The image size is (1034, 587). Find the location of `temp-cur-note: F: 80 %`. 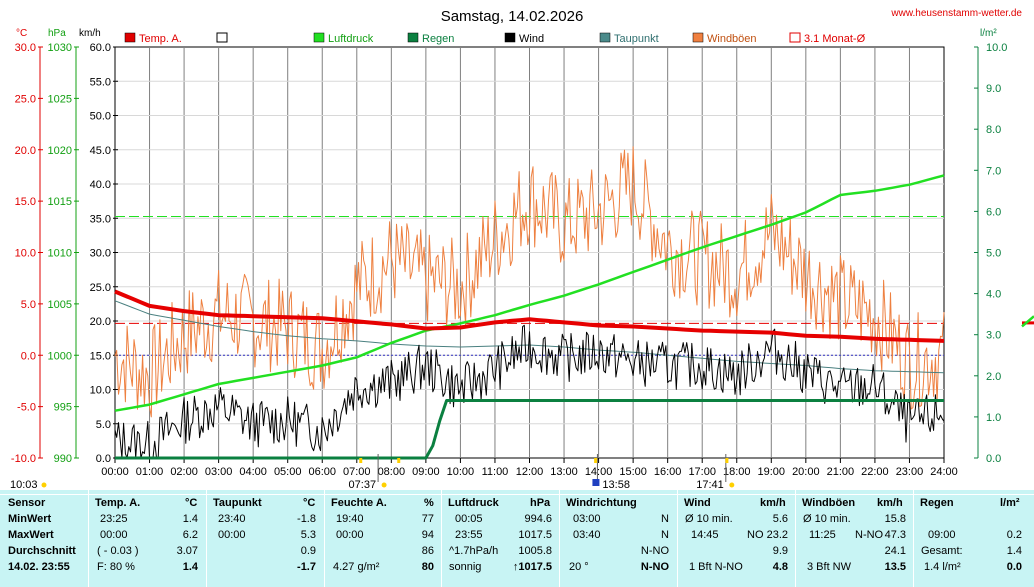

temp-cur-note: F: 80 % is located at coordinates (116, 567).